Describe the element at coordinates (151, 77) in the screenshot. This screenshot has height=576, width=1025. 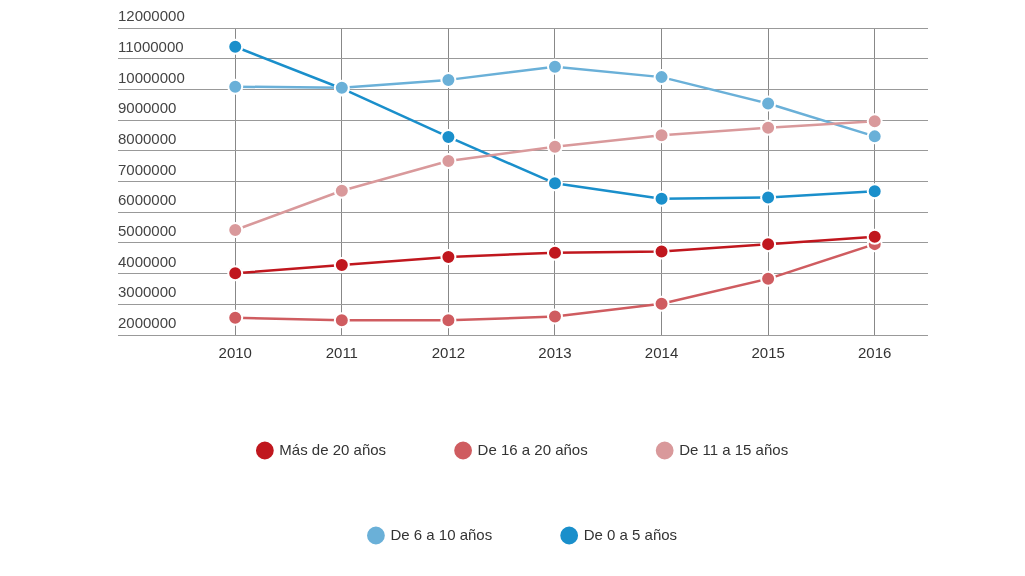
I see `y-tick-label: 10000000` at that location.